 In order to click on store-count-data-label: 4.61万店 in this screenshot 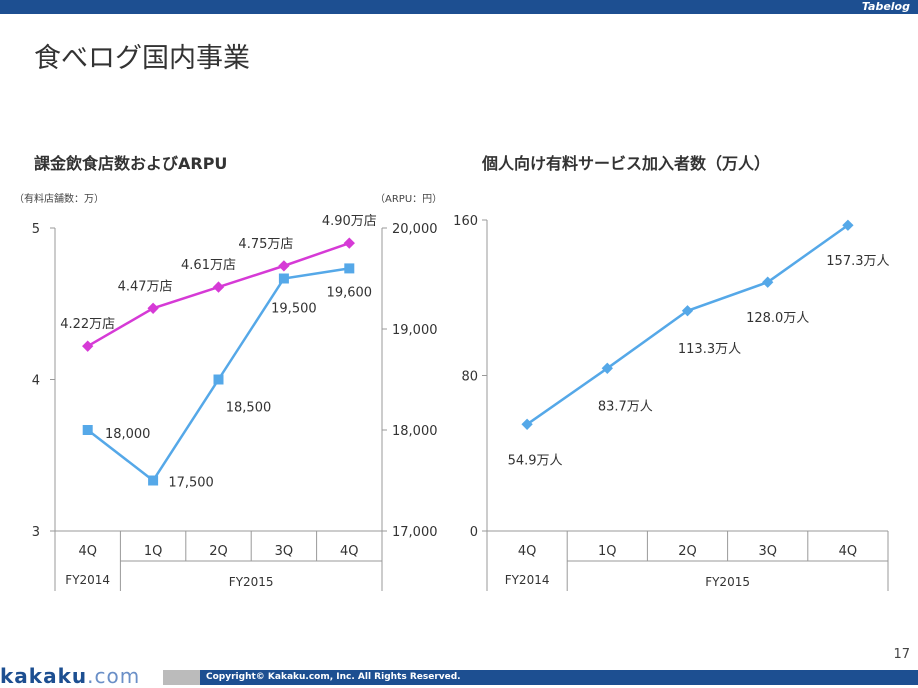, I will do `click(208, 265)`.